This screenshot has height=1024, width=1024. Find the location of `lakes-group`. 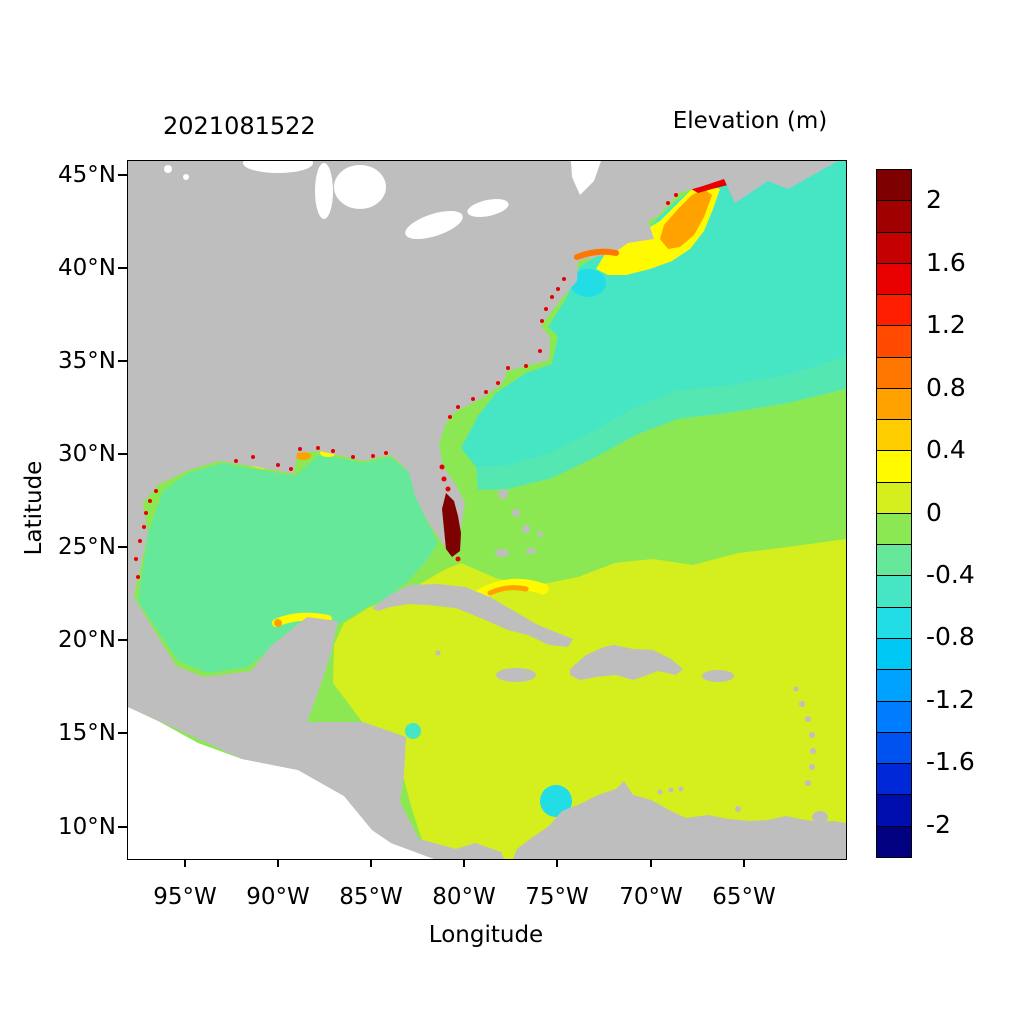

lakes-group is located at coordinates (382, 200).